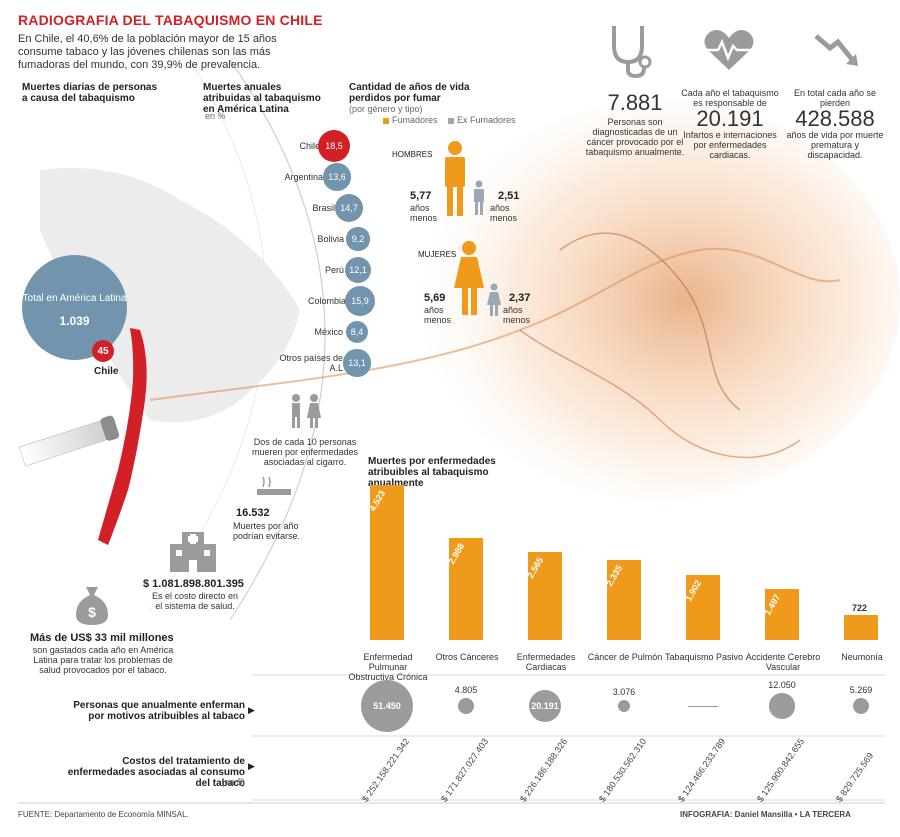  Describe the element at coordinates (323, 208) in the screenshot. I see `annual-country-label: Brasil` at that location.